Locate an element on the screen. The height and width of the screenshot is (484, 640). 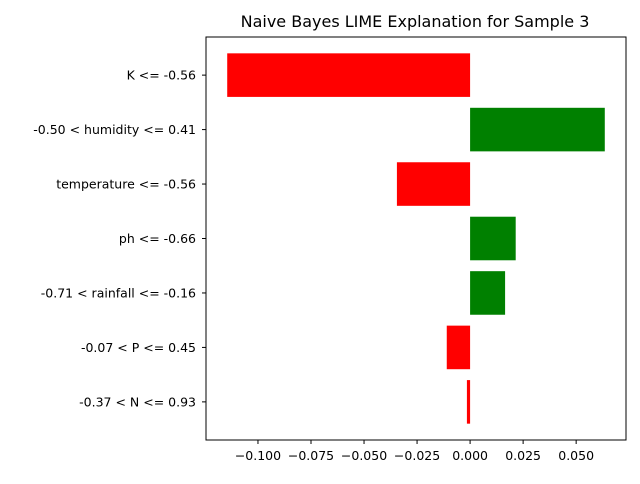
x-tick-label: 0.025 is located at coordinates (523, 455).